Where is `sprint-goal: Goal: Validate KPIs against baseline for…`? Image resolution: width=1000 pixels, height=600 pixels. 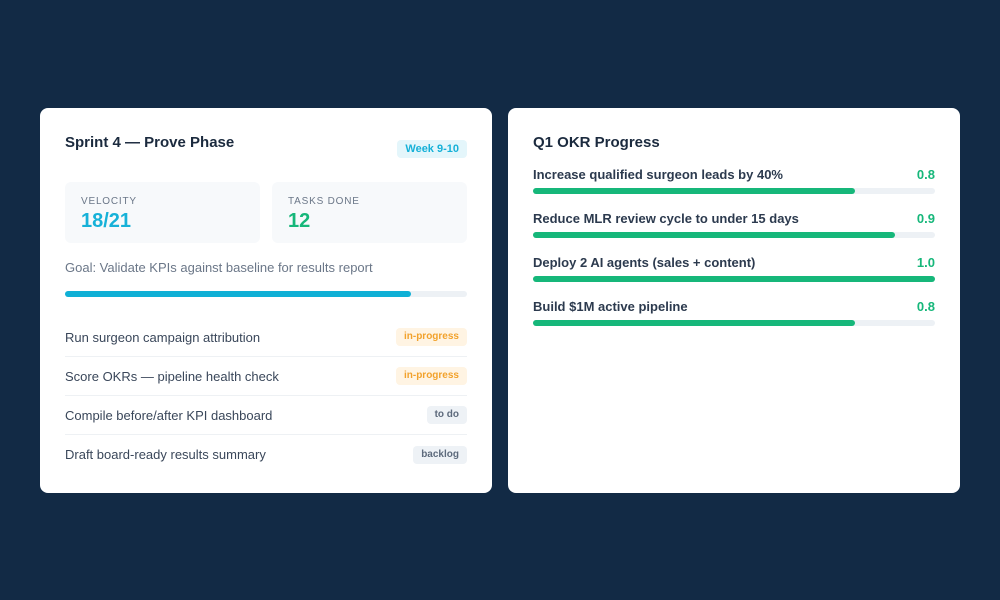
sprint-goal: Goal: Validate KPIs against baseline for… is located at coordinates (219, 267).